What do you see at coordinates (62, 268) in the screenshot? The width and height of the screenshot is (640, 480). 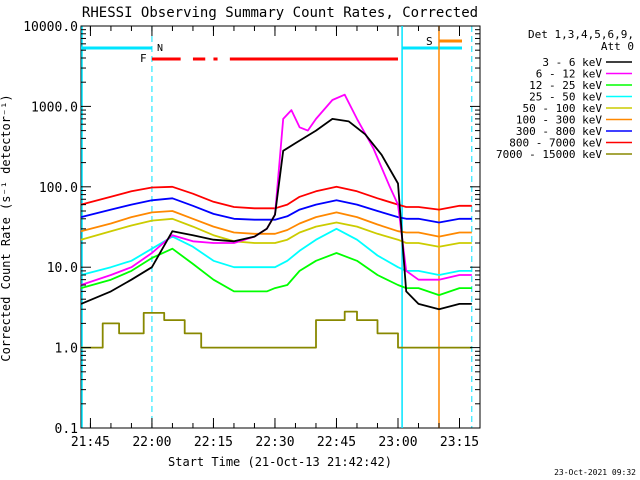 I see `y-tick-label: 10.0` at bounding box center [62, 268].